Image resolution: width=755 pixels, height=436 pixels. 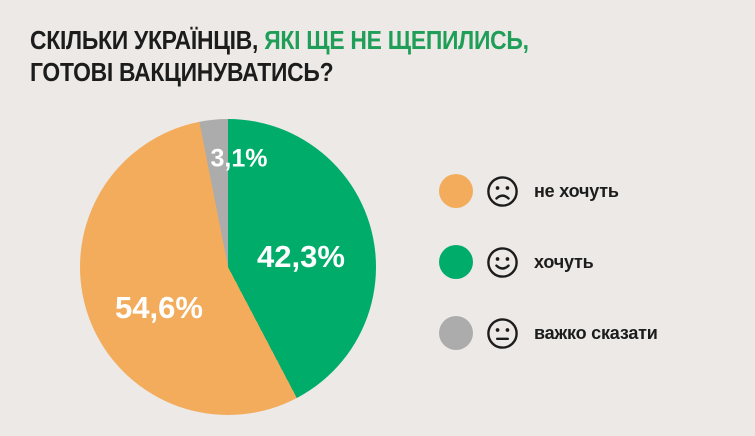 I want to click on legend-item-dont-want: не хочуть, so click(x=548, y=191).